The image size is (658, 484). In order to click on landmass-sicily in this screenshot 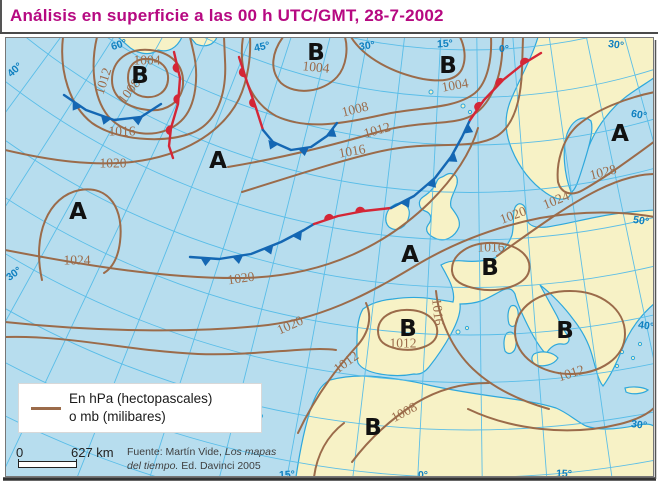, I will do `click(545, 359)`.